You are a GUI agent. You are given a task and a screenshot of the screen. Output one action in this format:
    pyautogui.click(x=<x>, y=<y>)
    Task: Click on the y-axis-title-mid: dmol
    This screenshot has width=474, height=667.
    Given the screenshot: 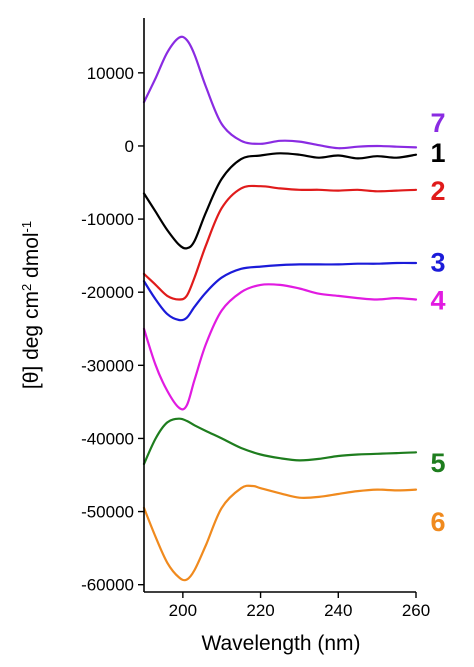 What is the action you would take?
    pyautogui.click(x=31, y=257)
    